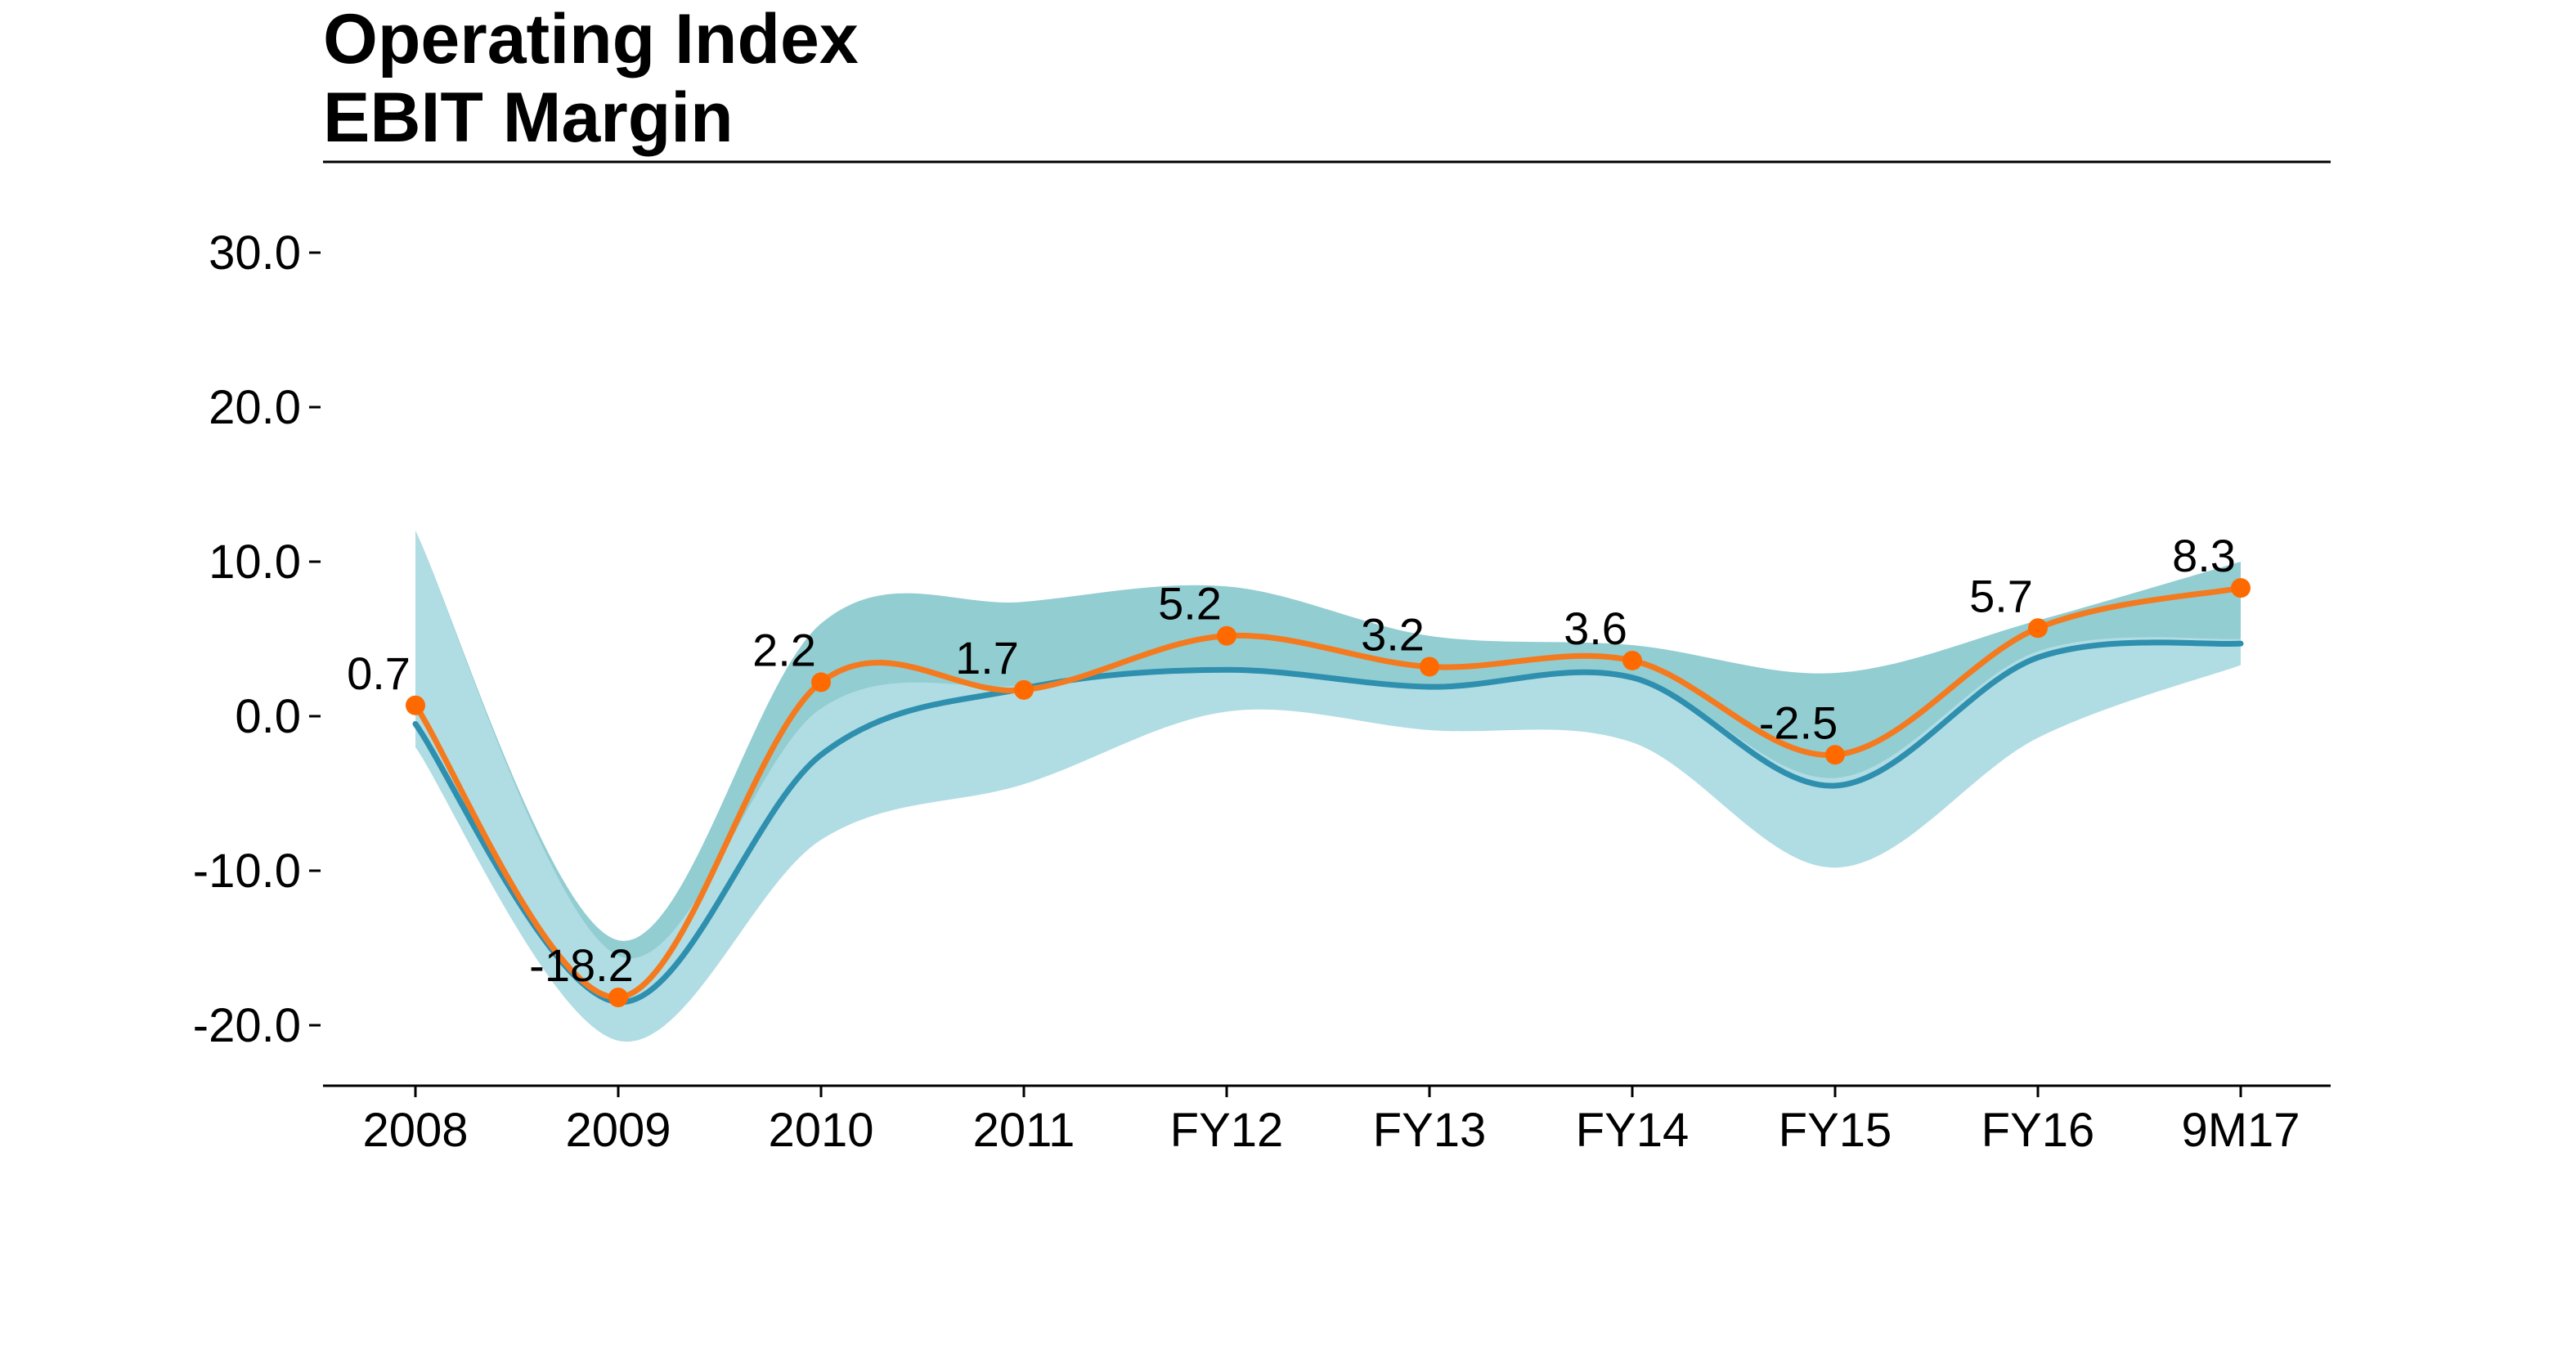 This screenshot has height=1349, width=2576. Describe the element at coordinates (1430, 1131) in the screenshot. I see `x-tick-label: FY13` at that location.